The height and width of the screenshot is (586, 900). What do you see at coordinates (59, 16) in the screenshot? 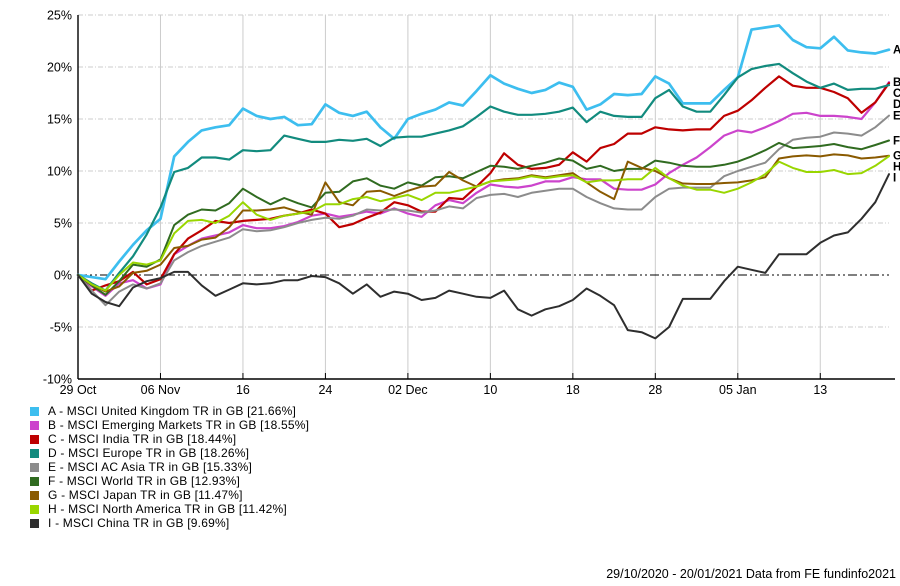
I see `y-axis-tick-label: 25%` at bounding box center [59, 16].